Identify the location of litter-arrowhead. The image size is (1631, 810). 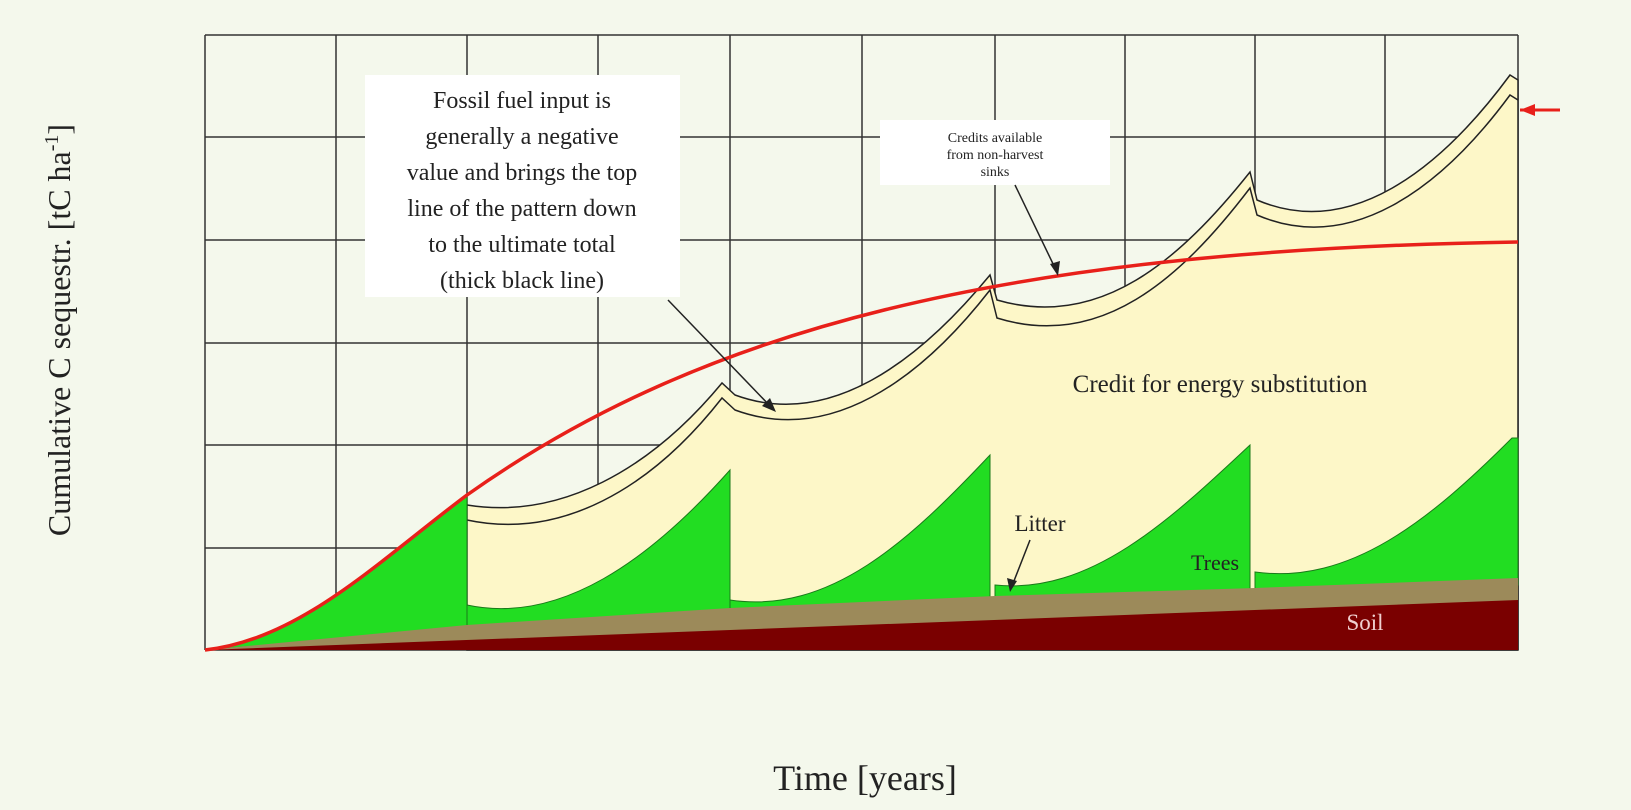
(1012, 585).